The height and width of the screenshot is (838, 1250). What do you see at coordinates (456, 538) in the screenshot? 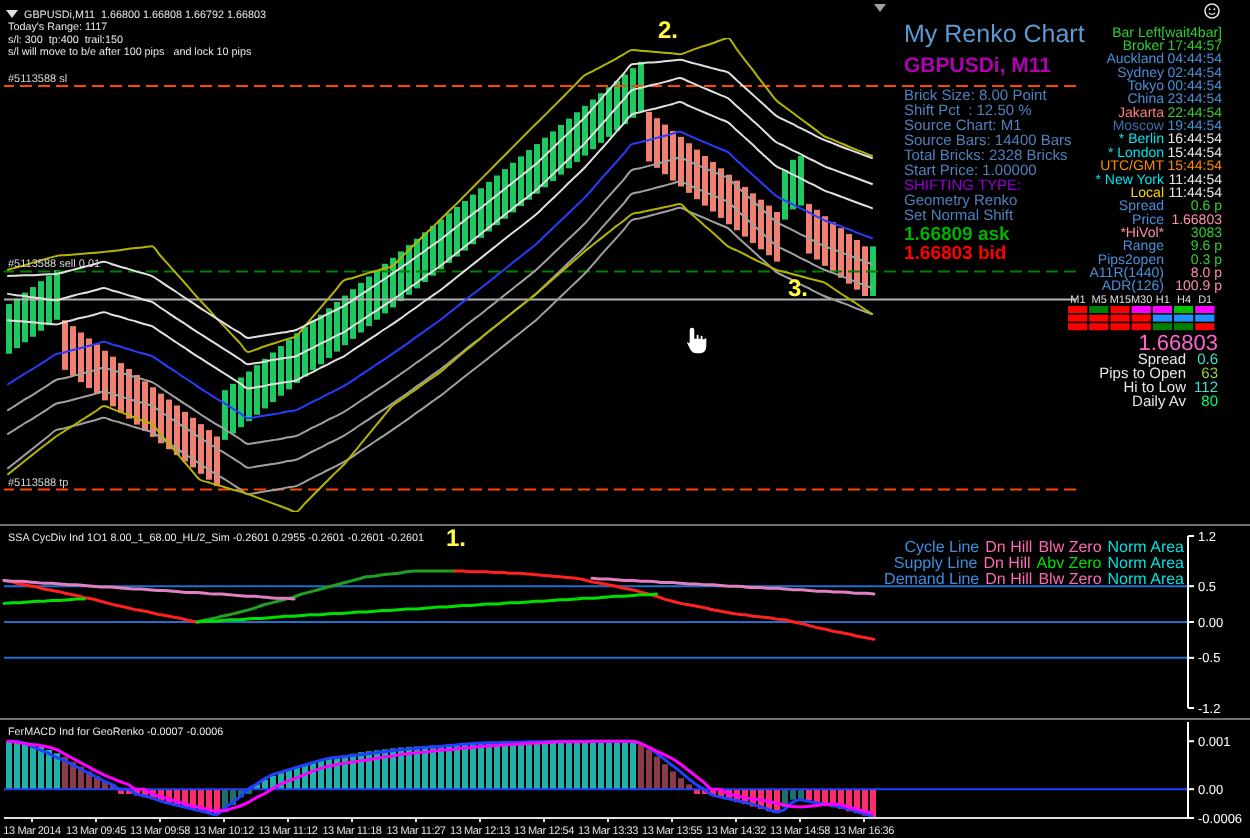
I see `annotation: 1.` at bounding box center [456, 538].